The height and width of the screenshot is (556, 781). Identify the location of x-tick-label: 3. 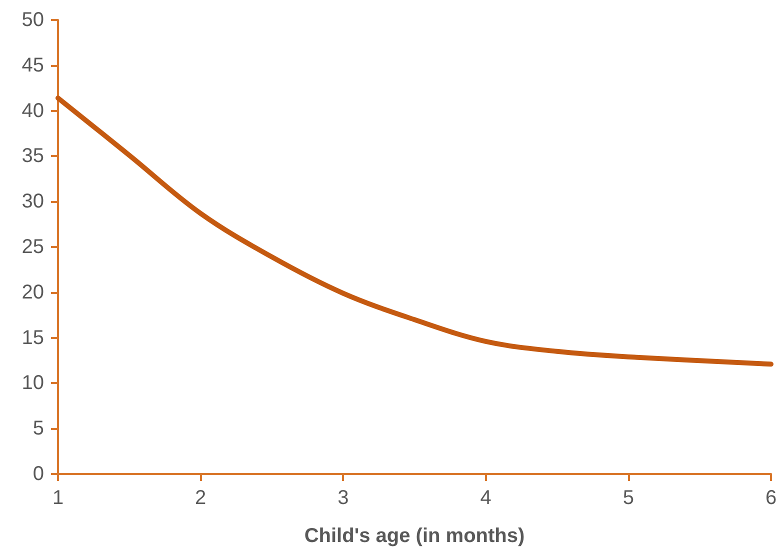
(343, 498).